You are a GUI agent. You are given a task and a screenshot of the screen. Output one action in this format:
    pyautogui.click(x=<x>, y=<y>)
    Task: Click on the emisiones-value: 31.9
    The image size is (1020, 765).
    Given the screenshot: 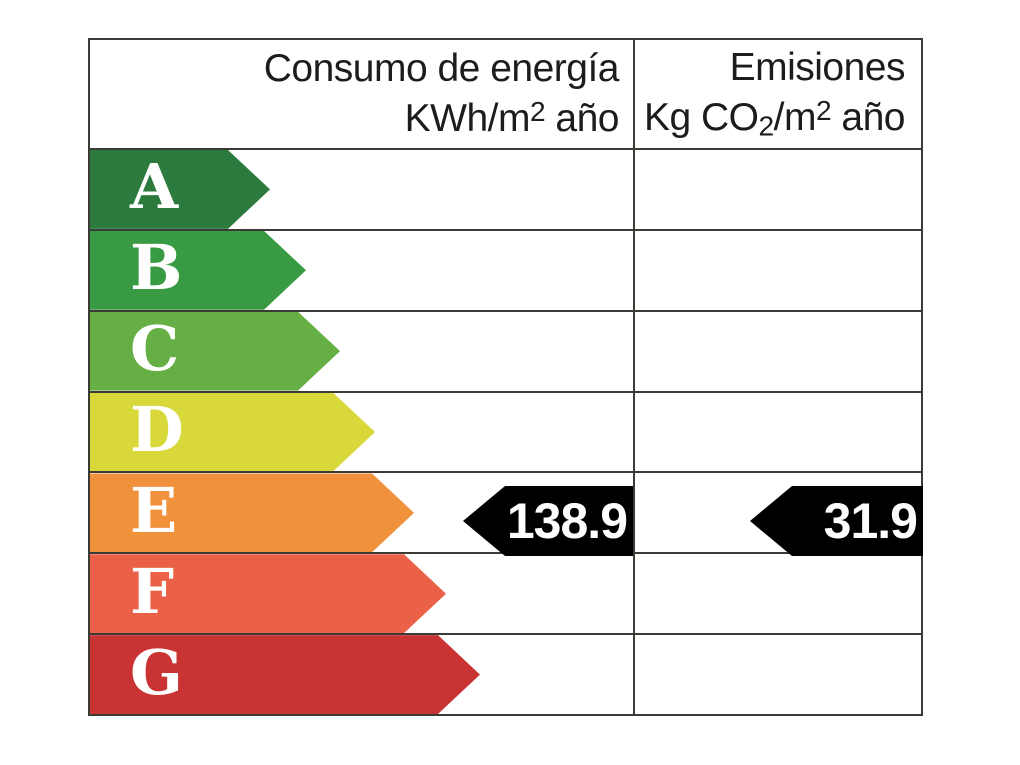 What is the action you would take?
    pyautogui.click(x=870, y=521)
    